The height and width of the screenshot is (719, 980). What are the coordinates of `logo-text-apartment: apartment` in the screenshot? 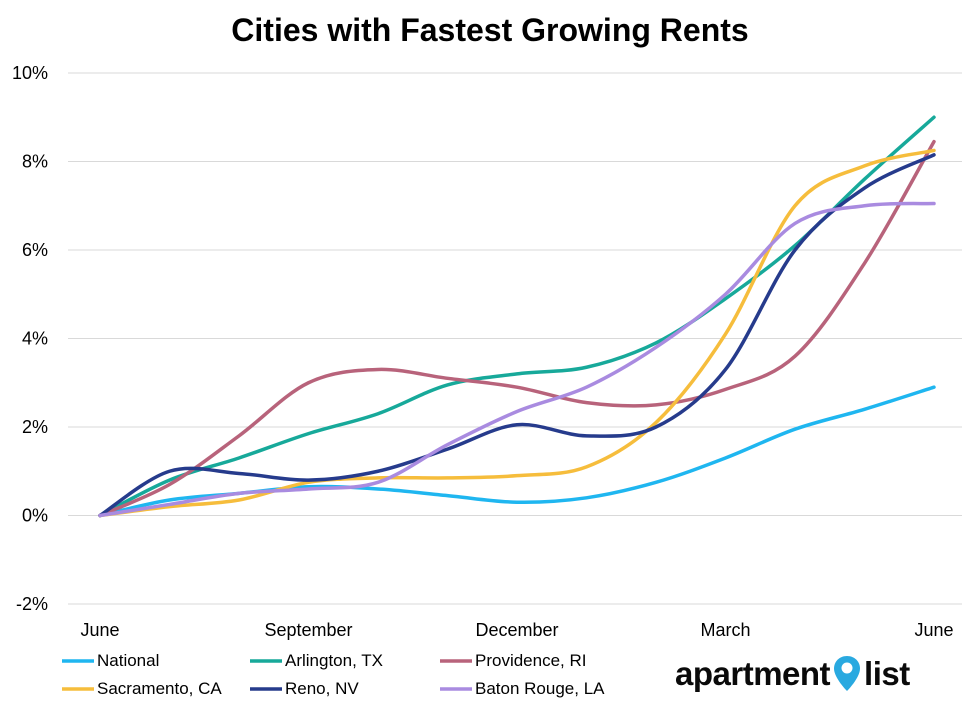 It's located at (753, 673).